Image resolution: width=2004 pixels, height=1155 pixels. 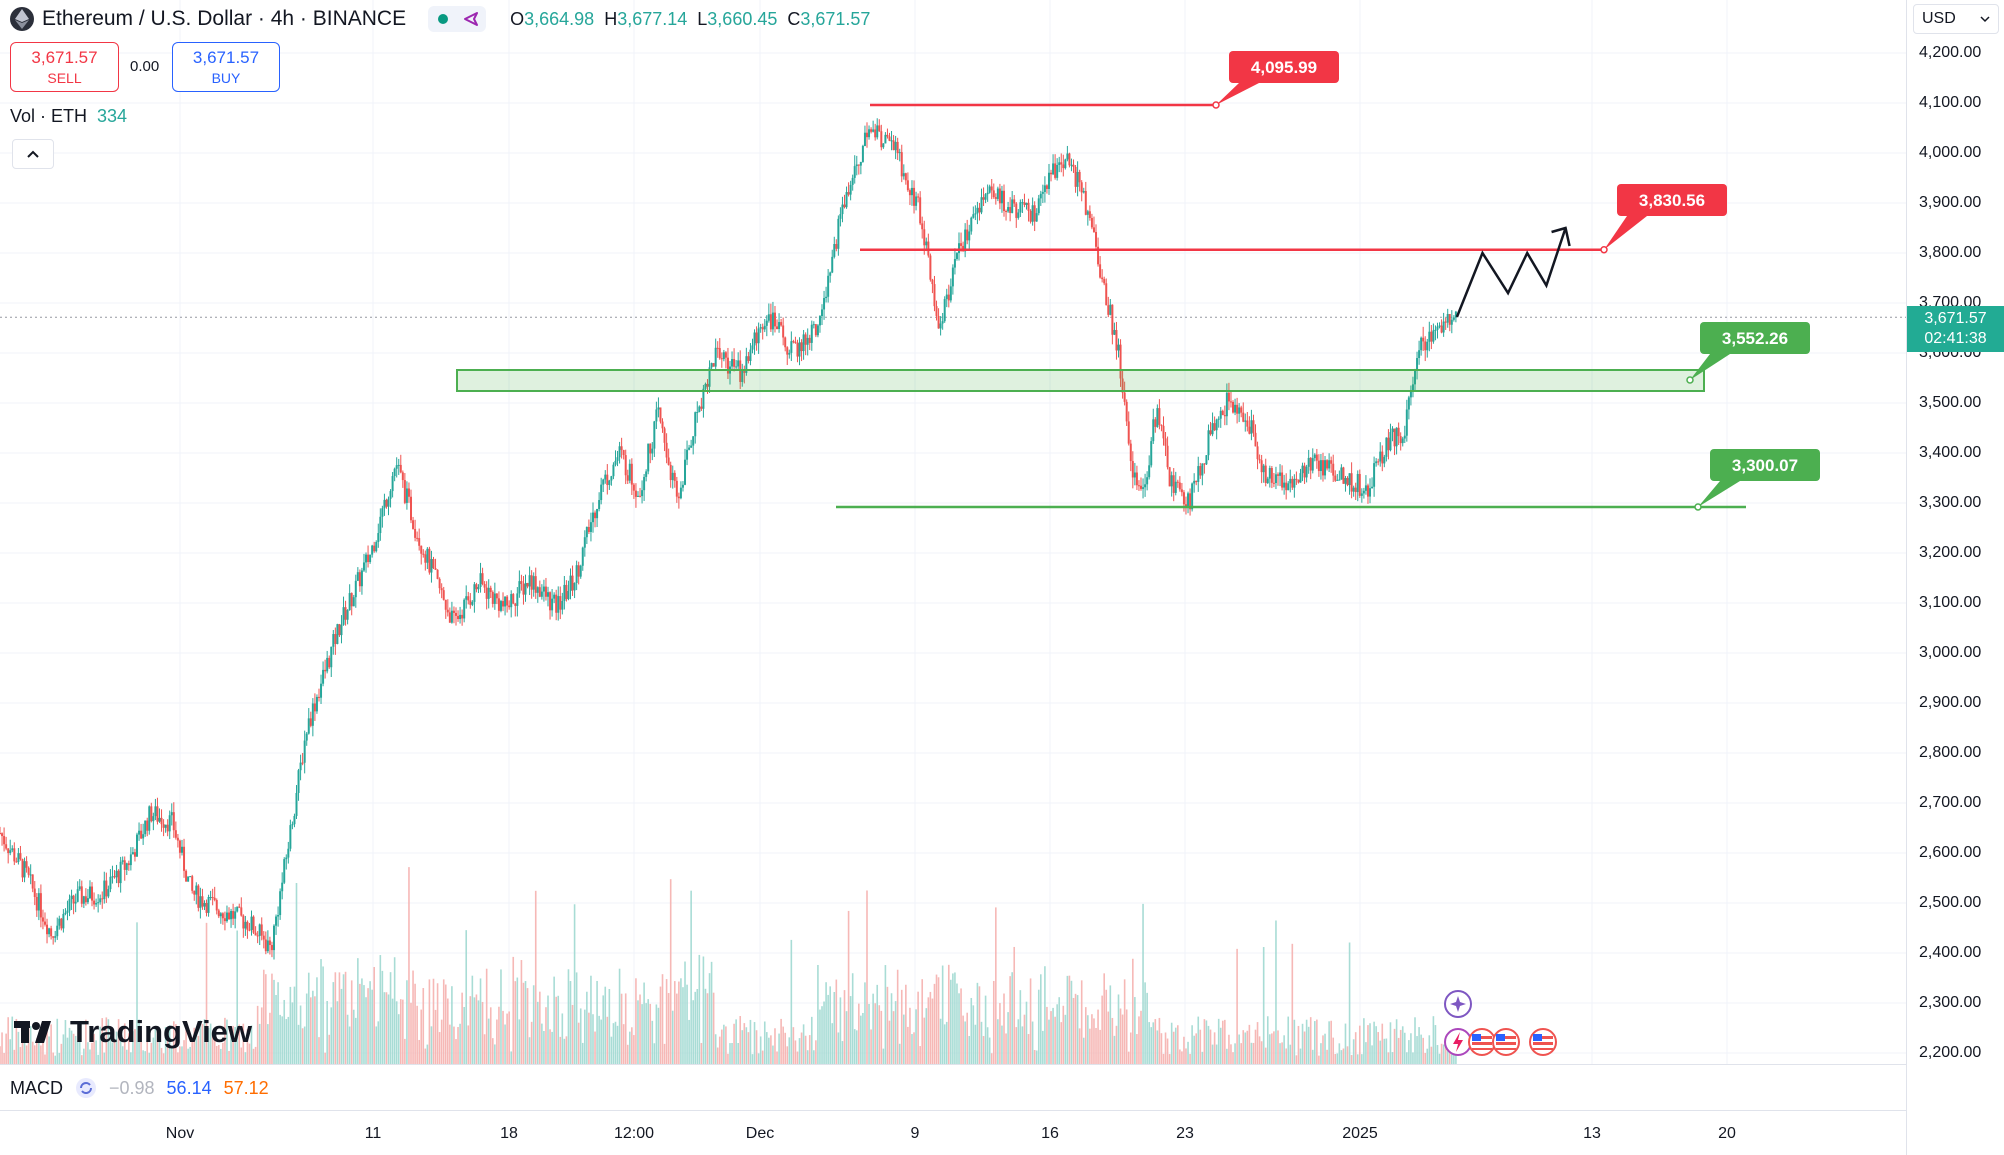 I want to click on broadcast-icon, so click(x=471, y=19).